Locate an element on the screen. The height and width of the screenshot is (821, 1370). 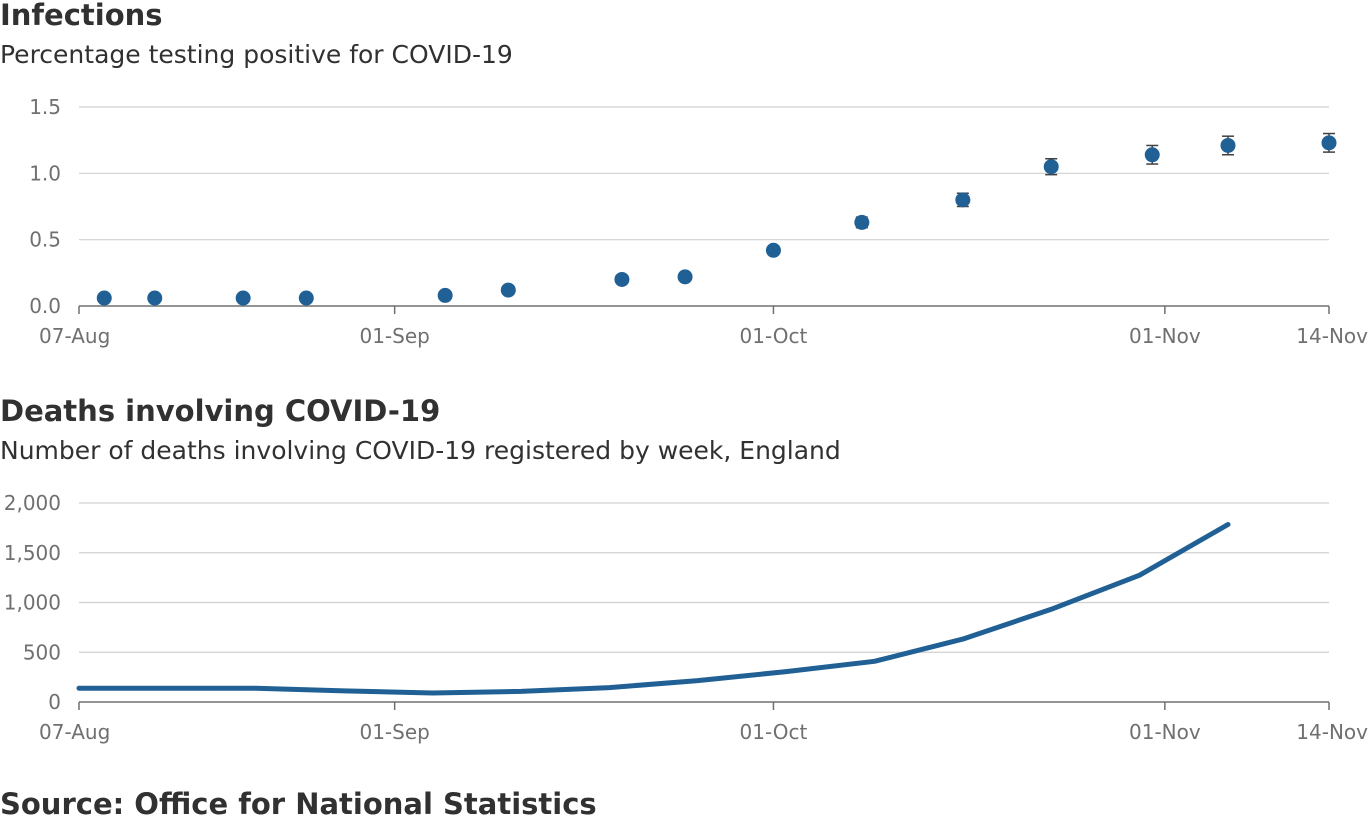
deaths-x-tick-label: 01-Sep is located at coordinates (394, 732).